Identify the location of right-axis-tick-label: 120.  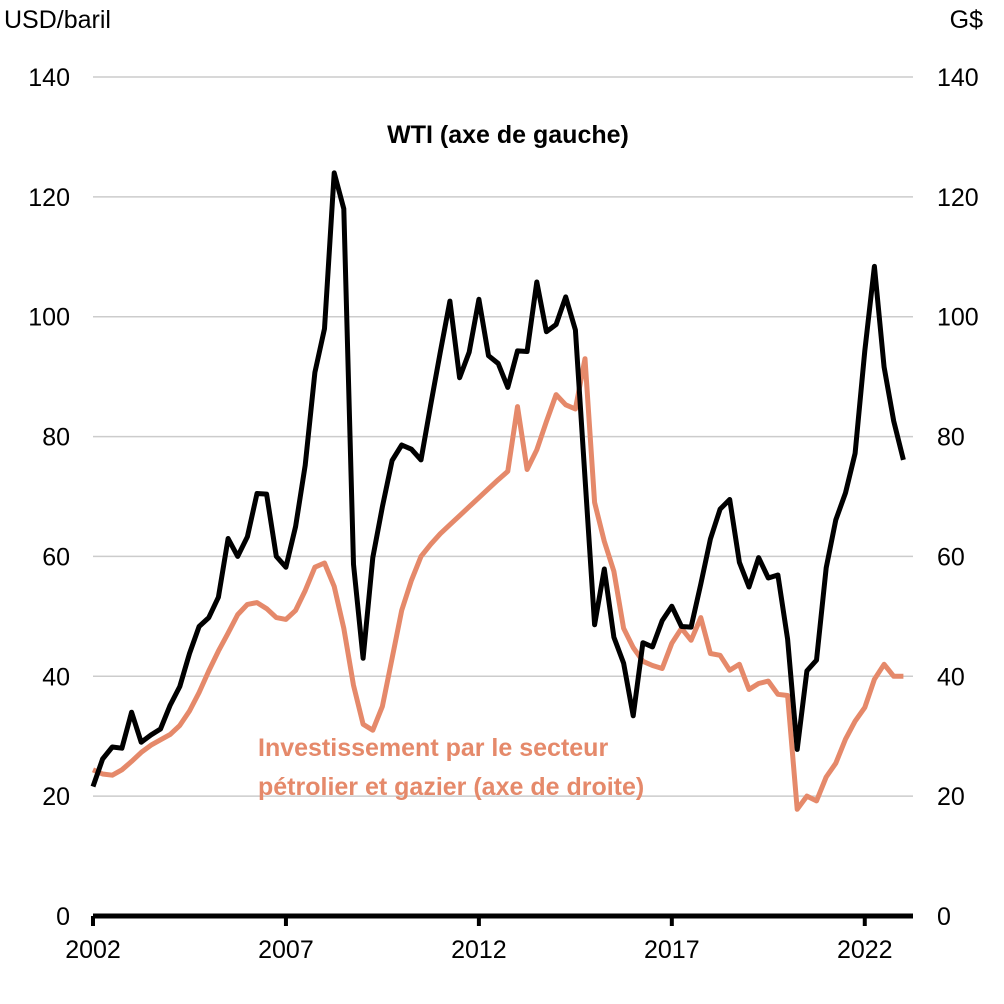
(958, 198).